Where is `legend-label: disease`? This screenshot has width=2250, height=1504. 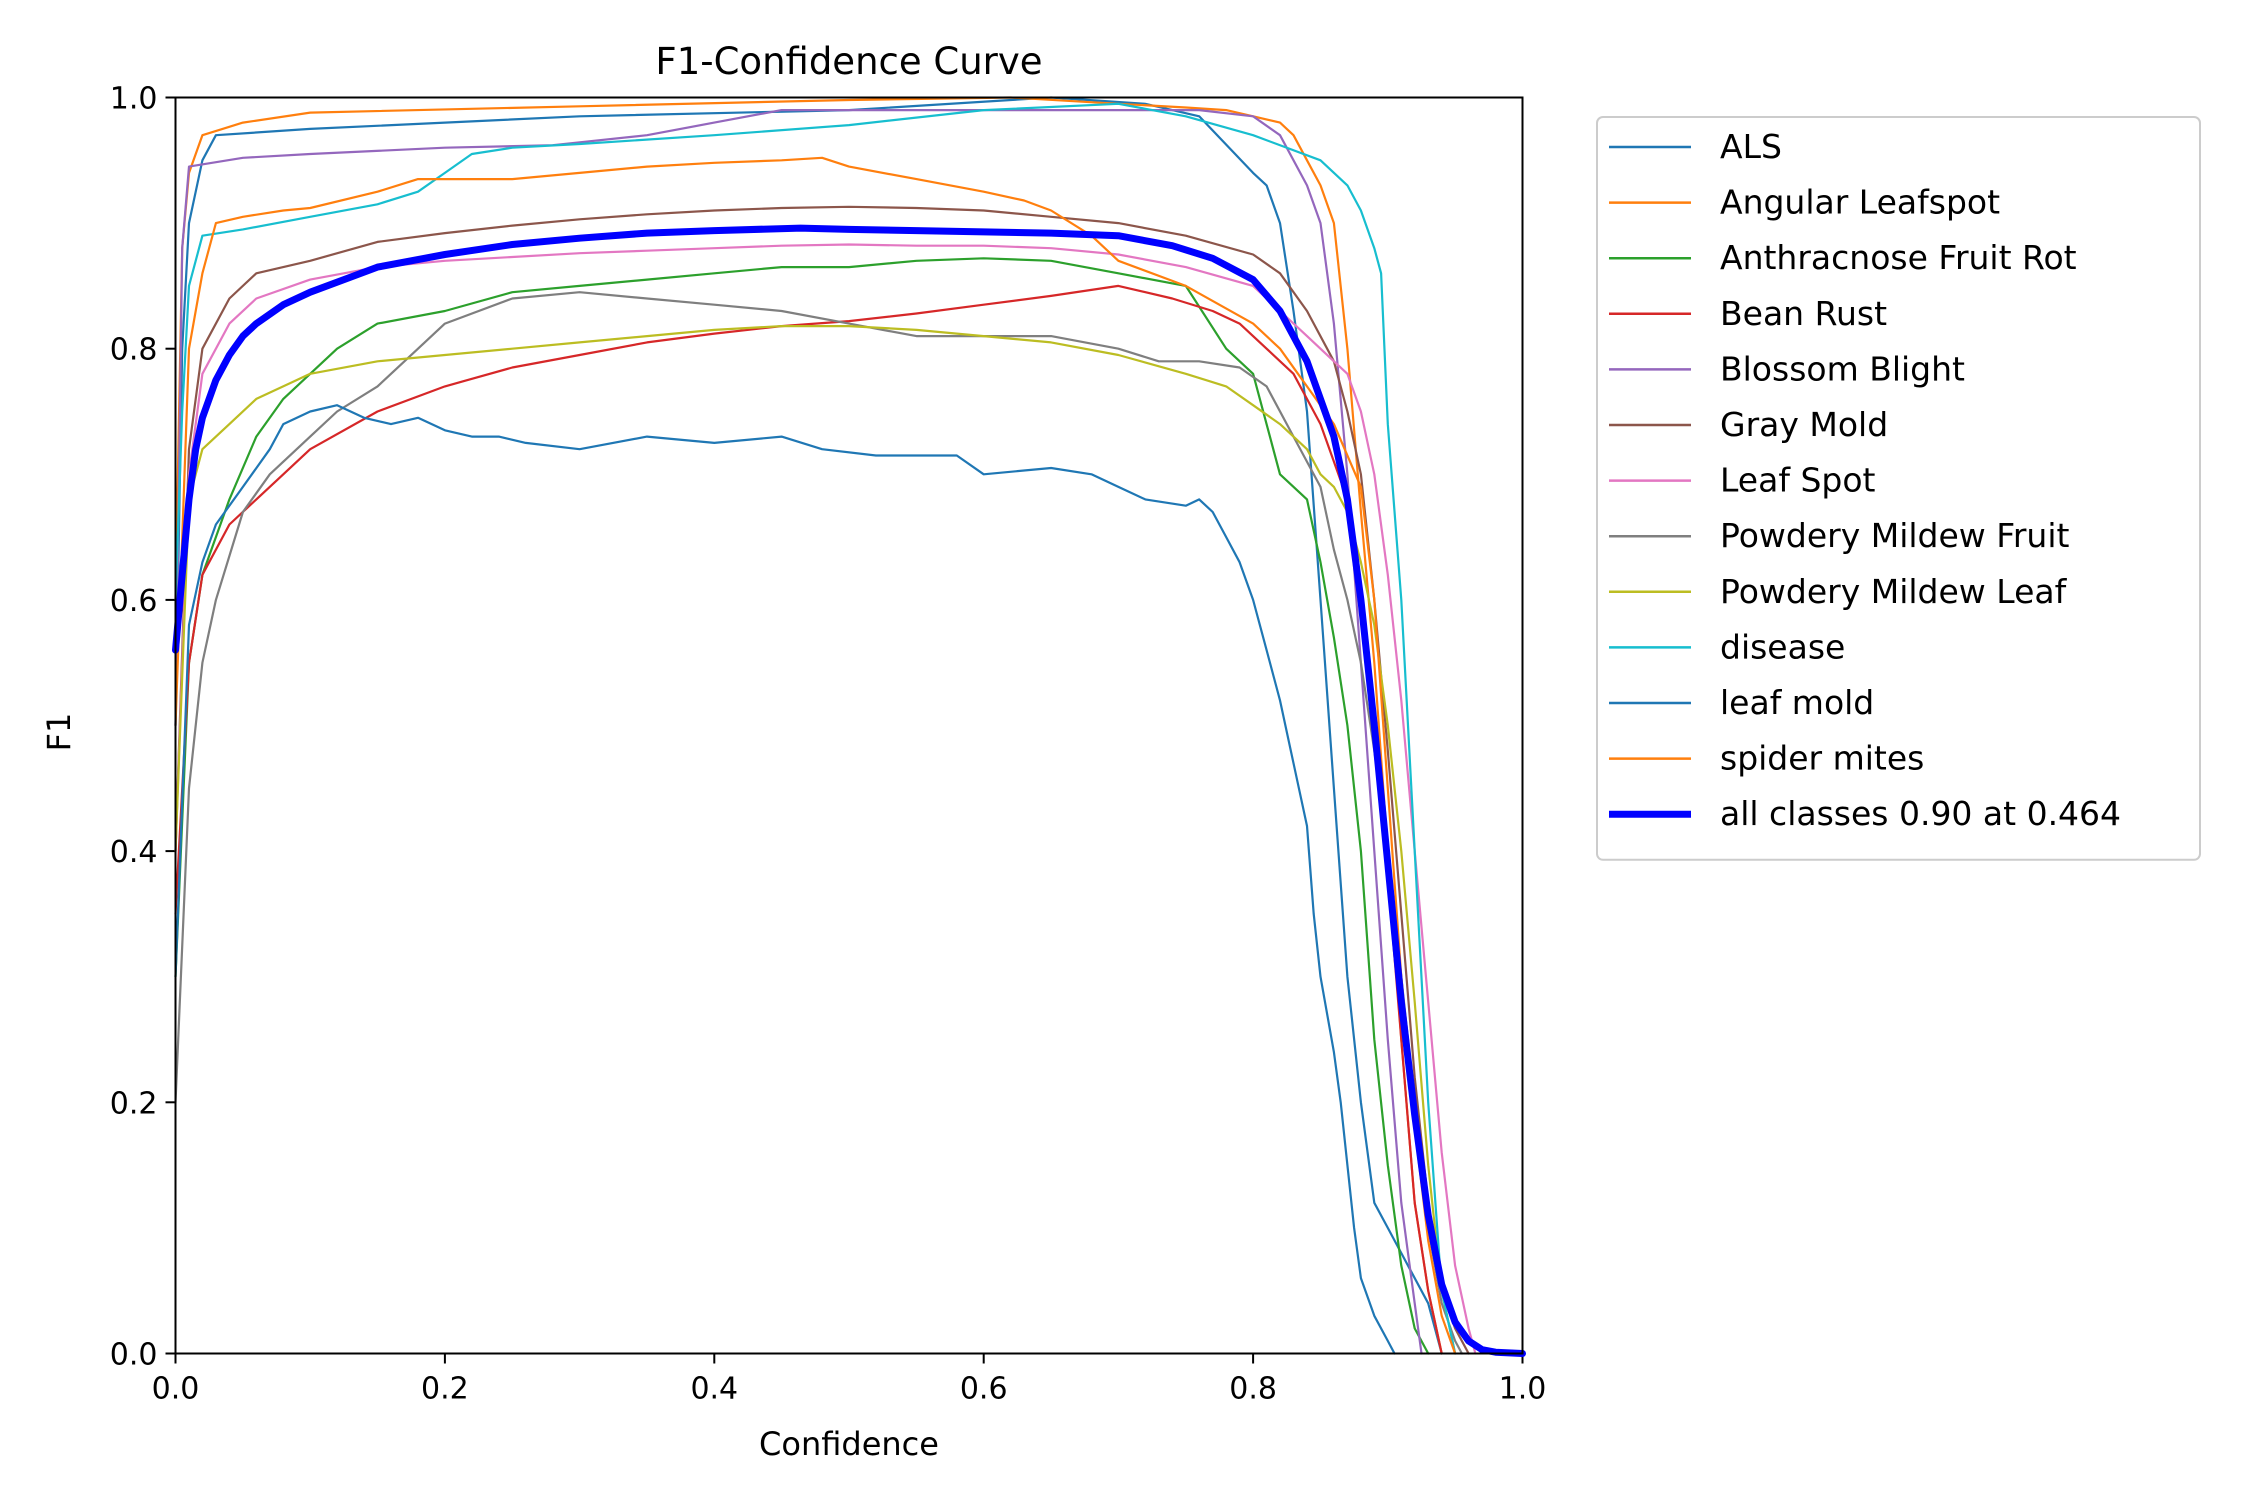 legend-label: disease is located at coordinates (1782, 646).